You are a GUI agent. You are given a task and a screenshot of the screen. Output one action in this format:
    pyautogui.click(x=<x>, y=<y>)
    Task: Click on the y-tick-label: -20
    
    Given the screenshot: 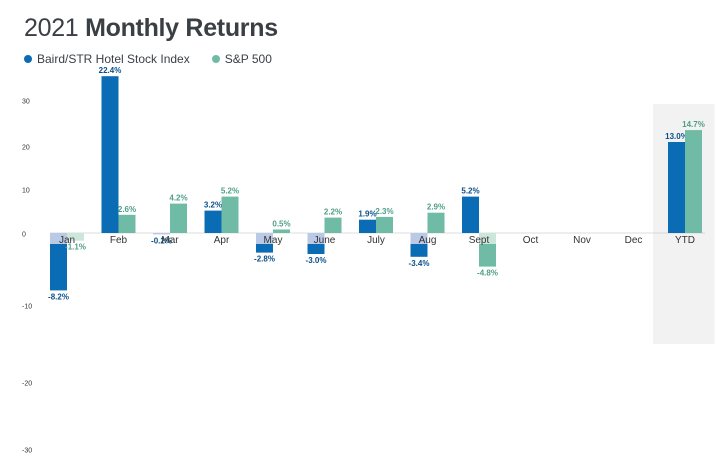 What is the action you would take?
    pyautogui.click(x=27, y=384)
    